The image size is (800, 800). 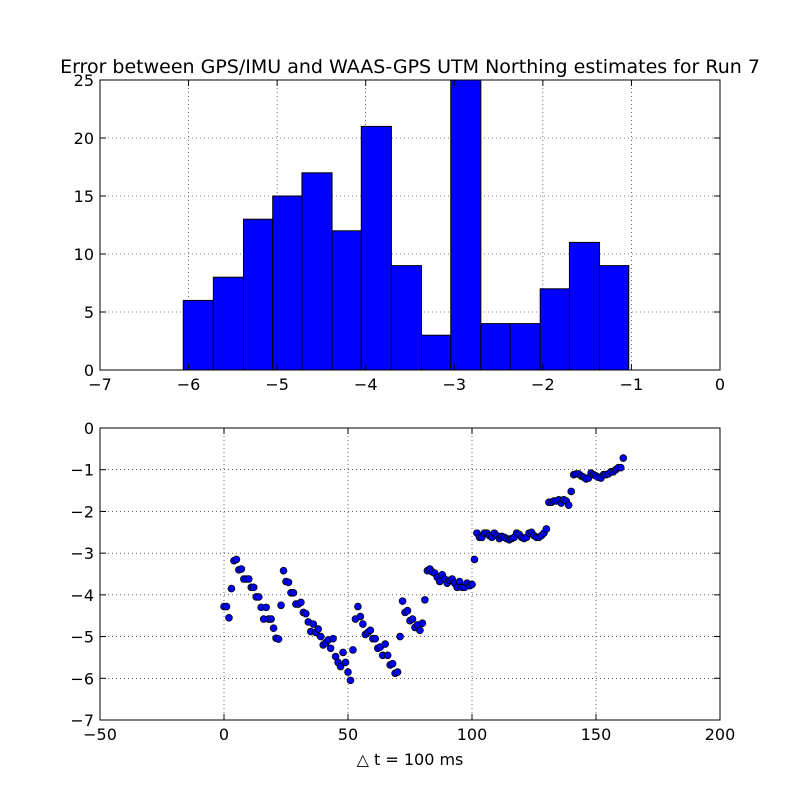 What do you see at coordinates (82, 678) in the screenshot?
I see `scatter-y-tick-label: −6` at bounding box center [82, 678].